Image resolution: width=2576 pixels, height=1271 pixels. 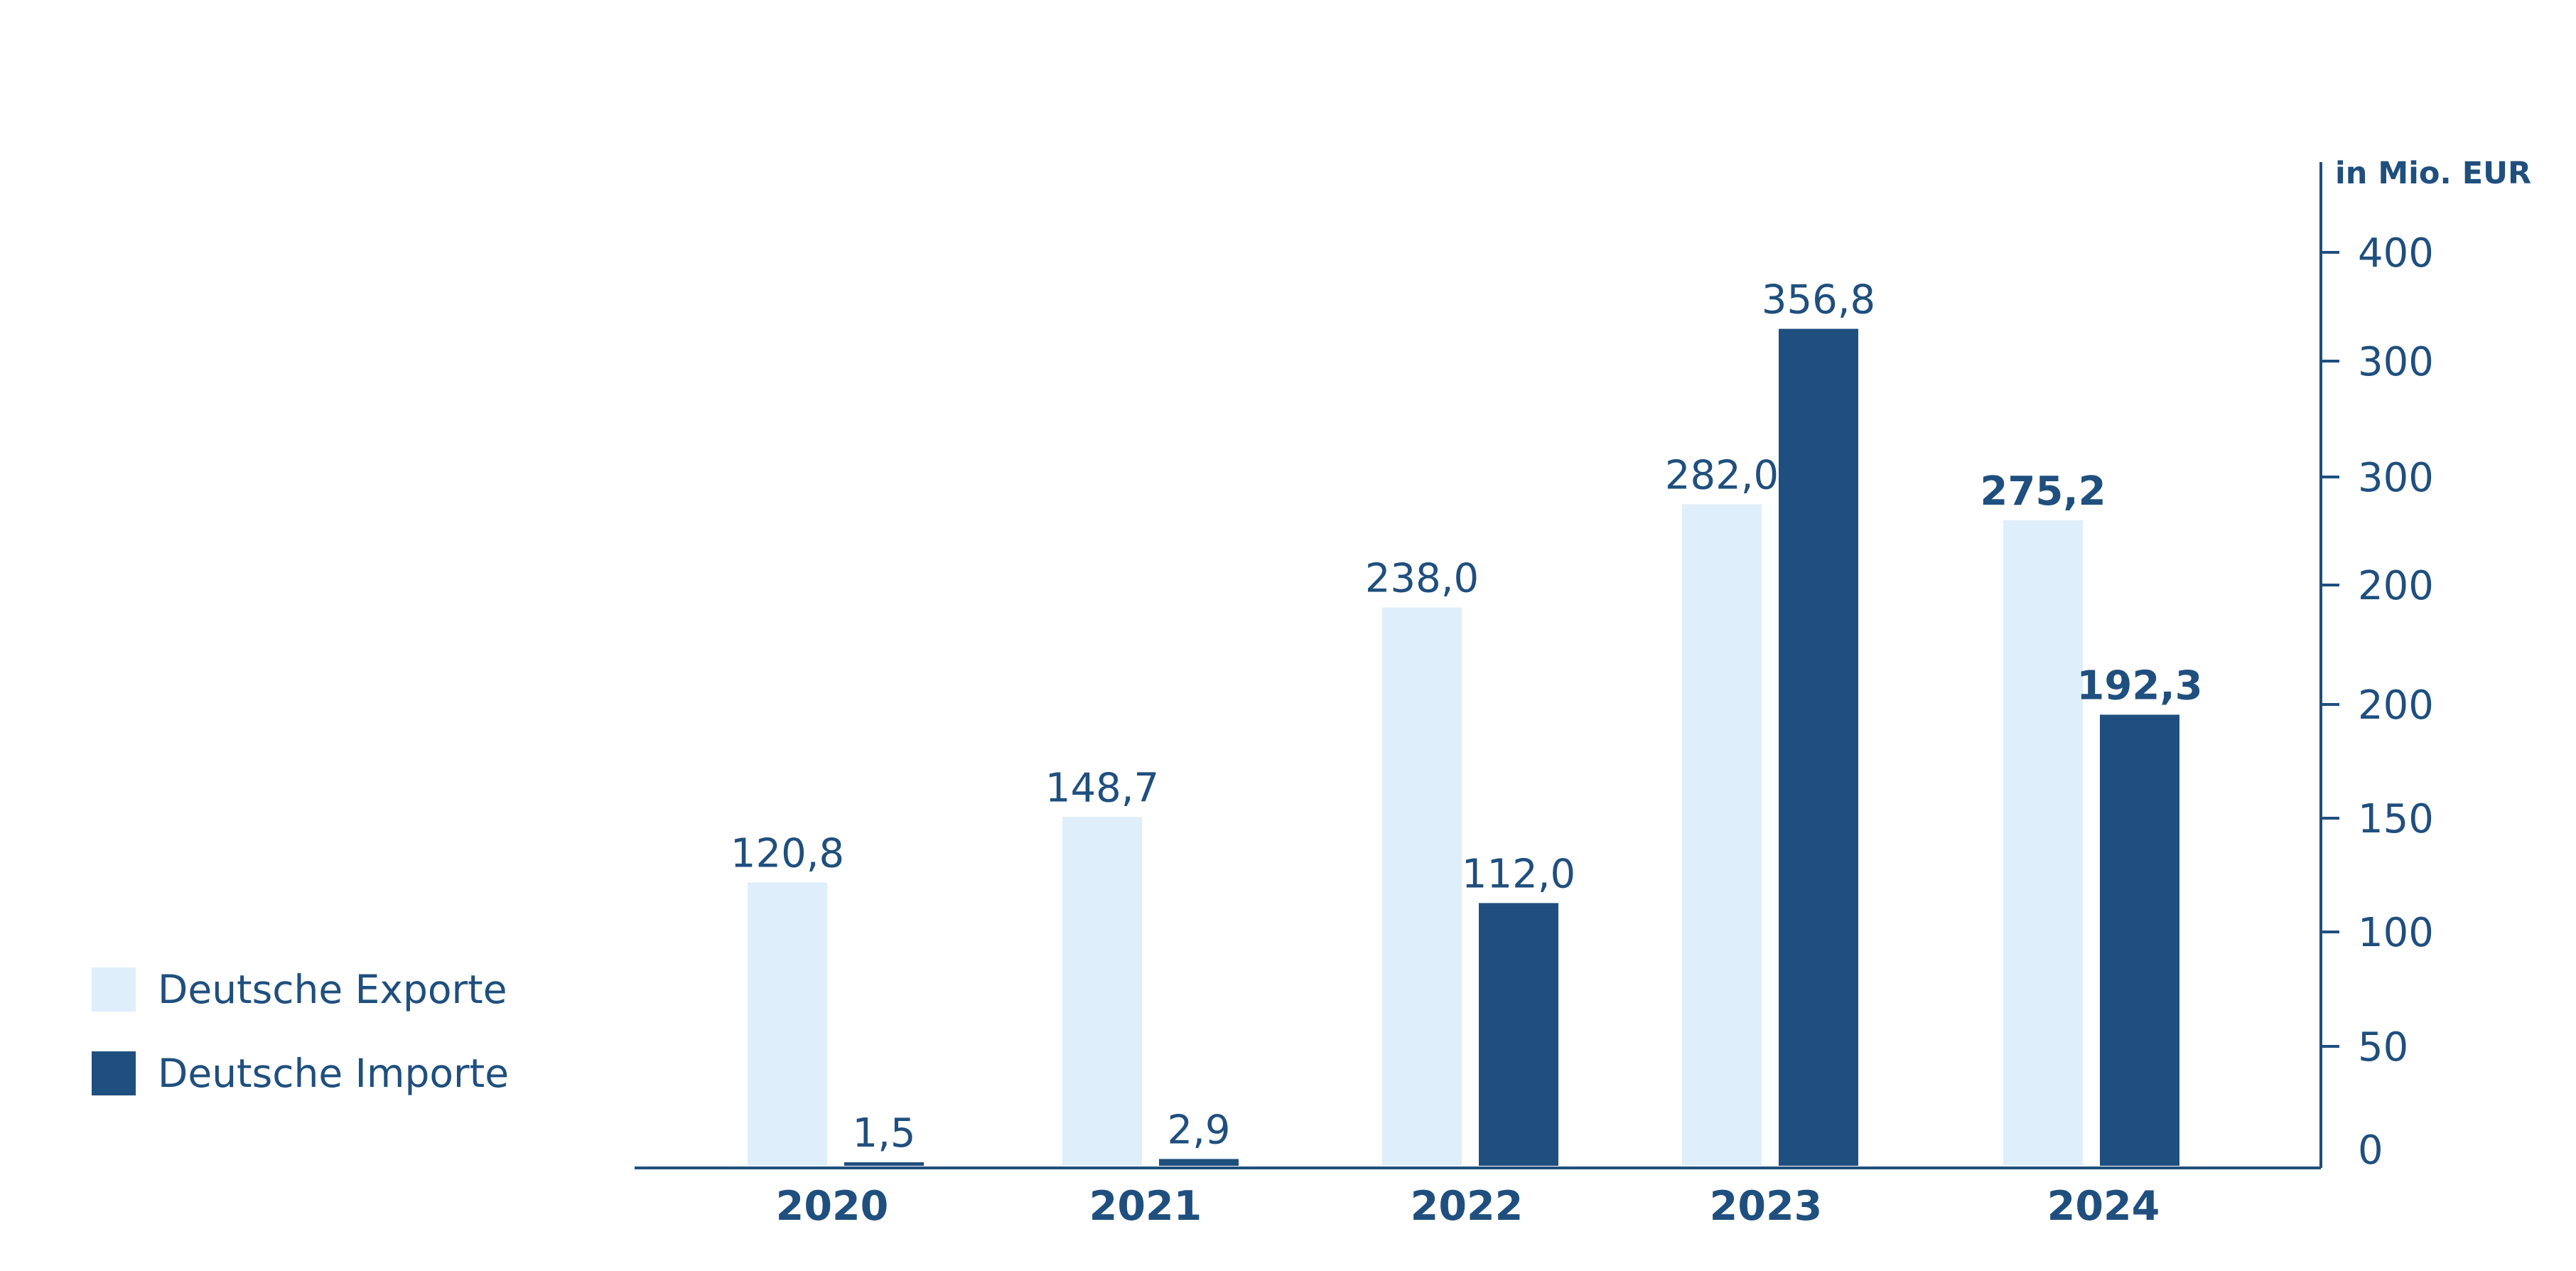 What do you see at coordinates (1722, 475) in the screenshot?
I see `value-label-exports-2023: 282,0` at bounding box center [1722, 475].